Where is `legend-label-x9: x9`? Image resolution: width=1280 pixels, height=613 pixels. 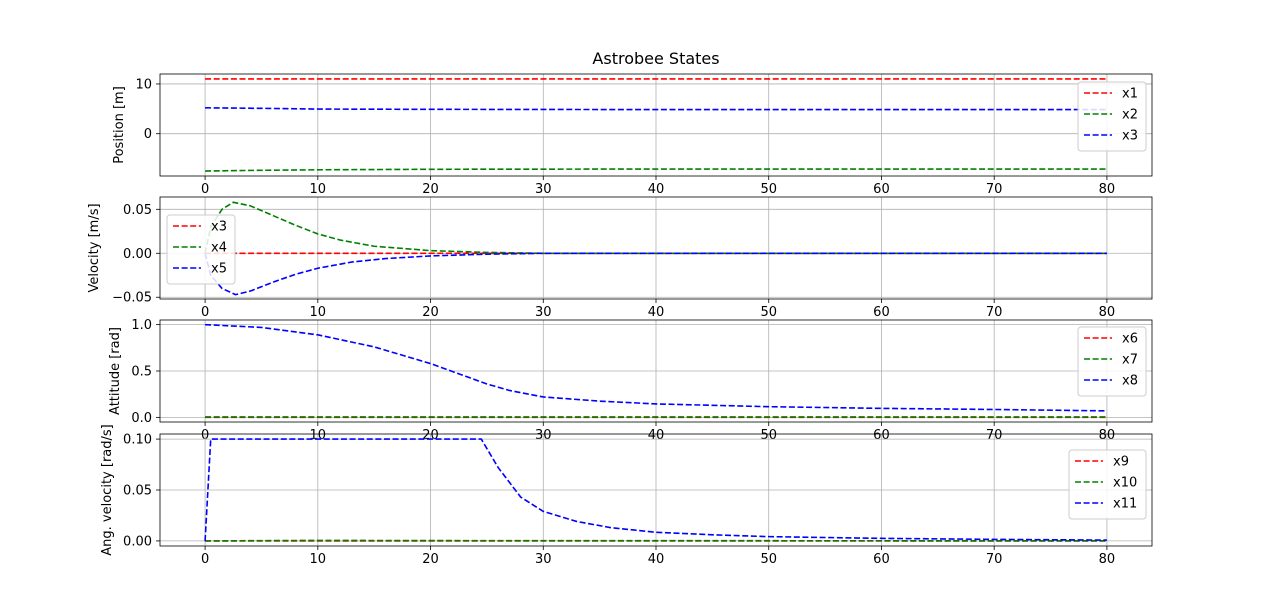 legend-label-x9: x9 is located at coordinates (1121, 462).